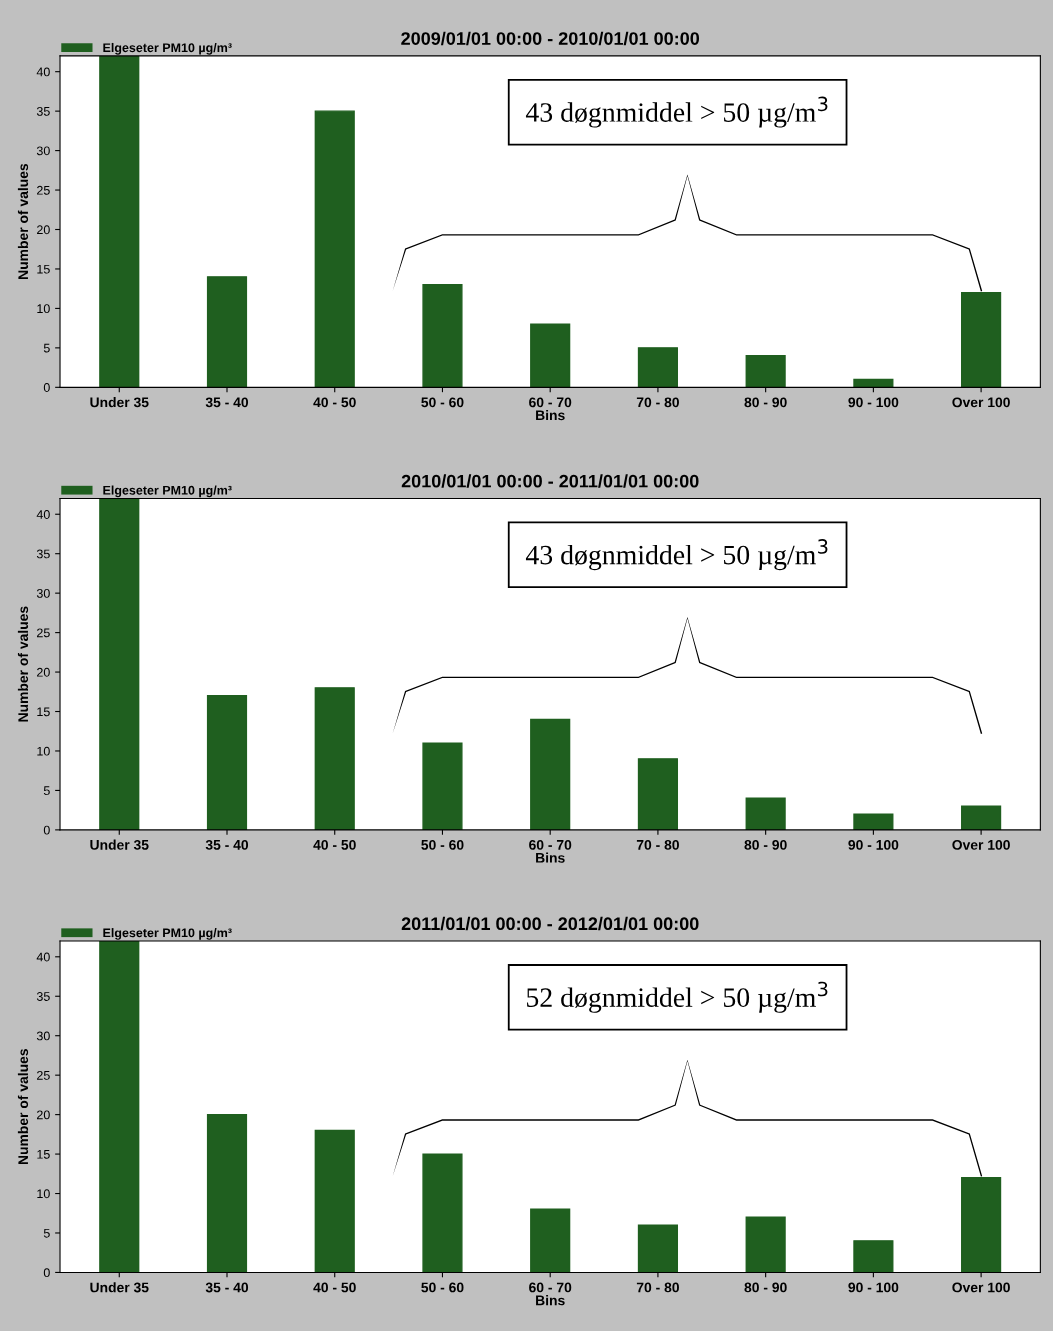 The height and width of the screenshot is (1331, 1053). I want to click on chart-title: 2010/01/01 00:00 - 2011/01/01 00:00, so click(550, 481).